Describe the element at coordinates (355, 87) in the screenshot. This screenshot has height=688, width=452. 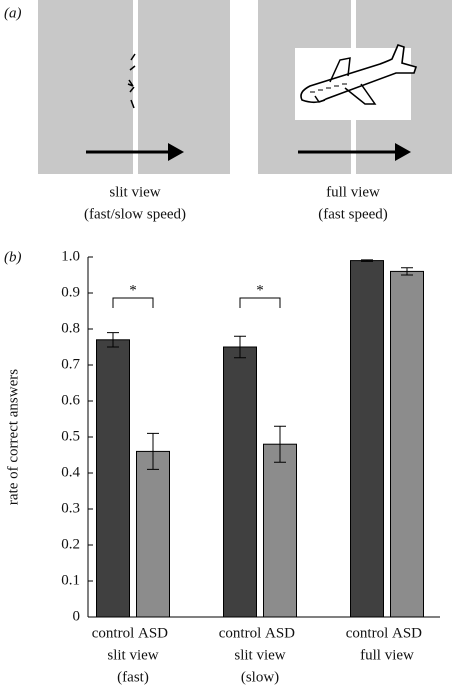
I see `full-panel` at that location.